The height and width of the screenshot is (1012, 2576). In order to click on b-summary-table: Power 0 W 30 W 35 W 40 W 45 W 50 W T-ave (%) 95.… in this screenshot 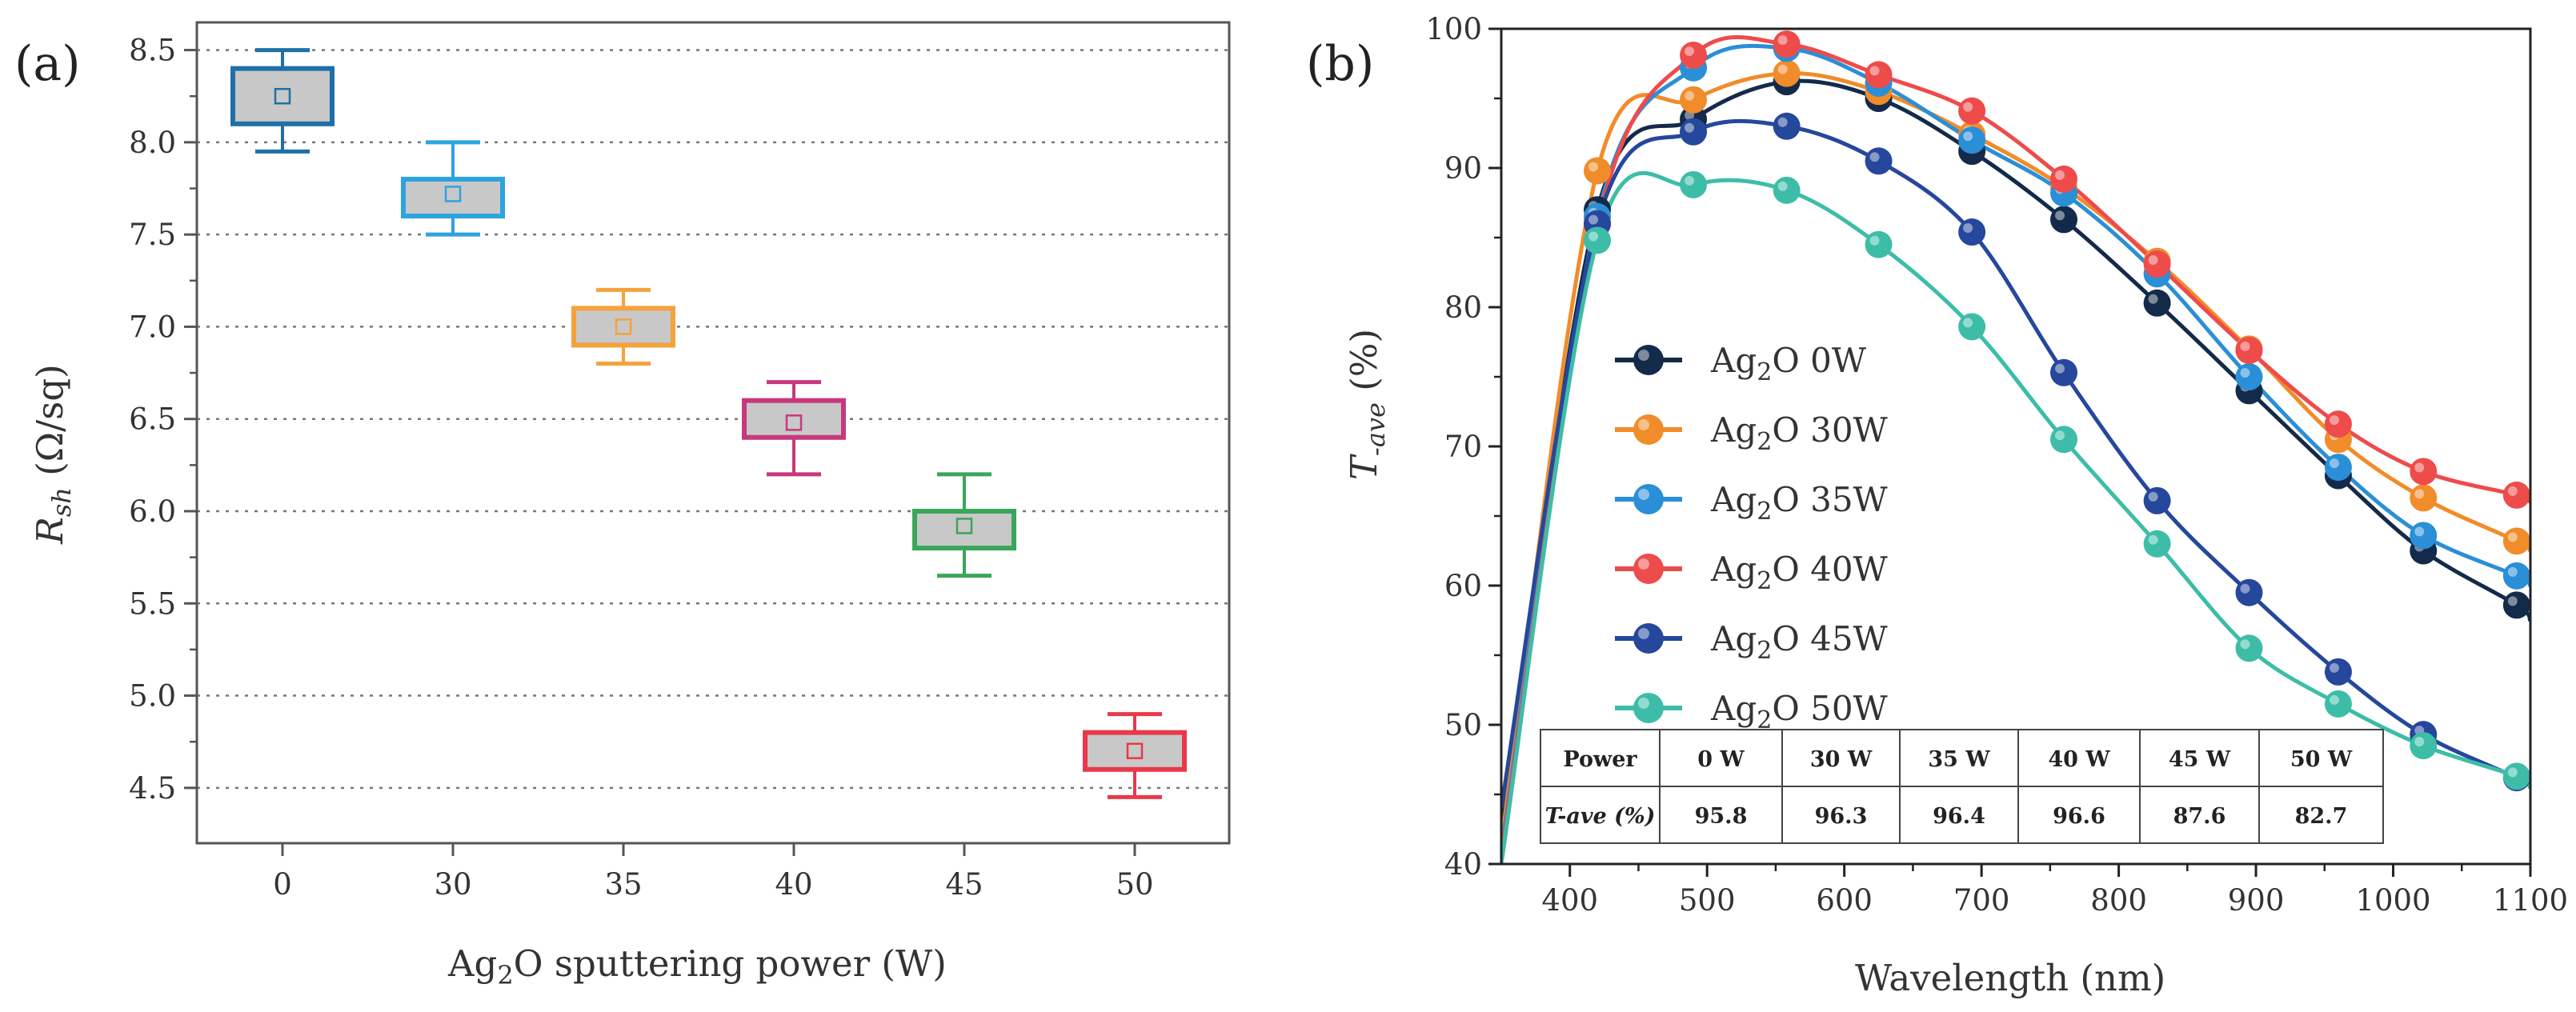, I will do `click(1962, 786)`.